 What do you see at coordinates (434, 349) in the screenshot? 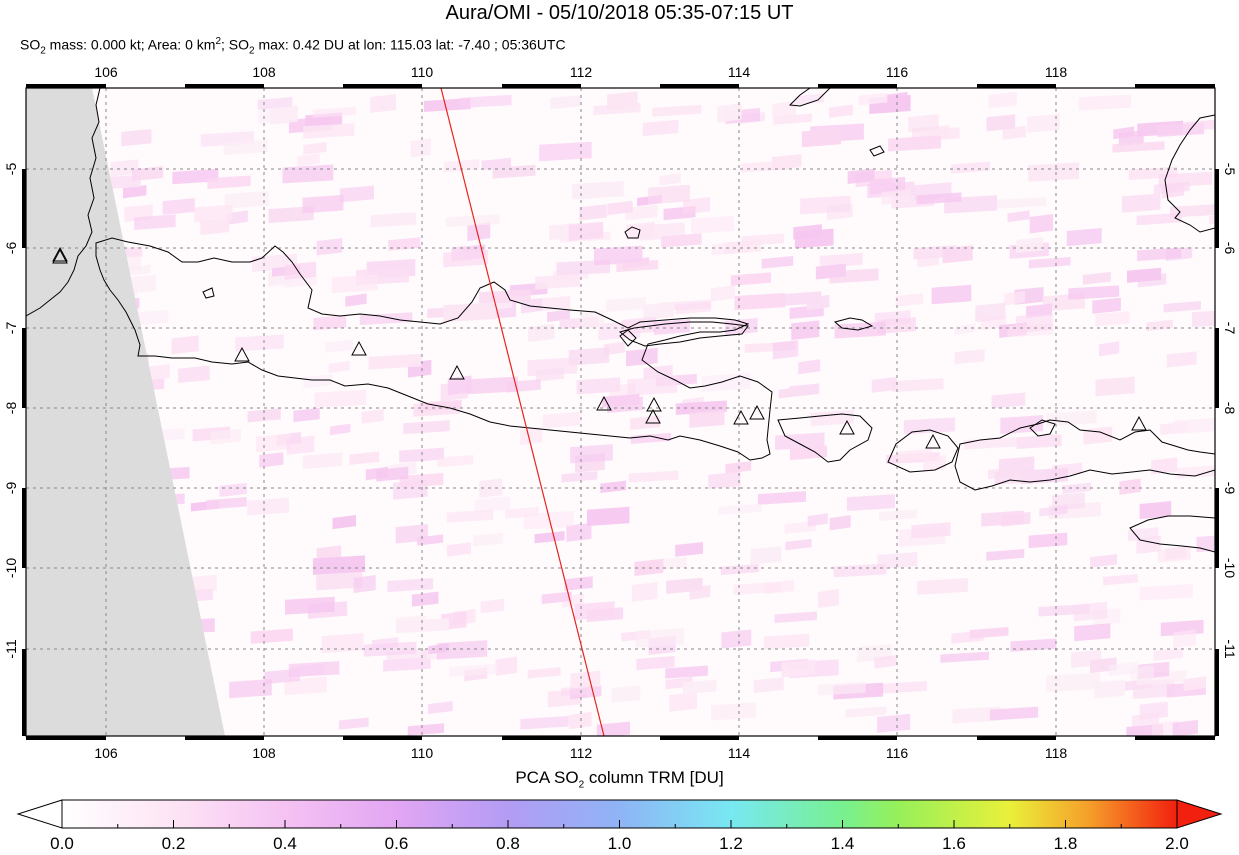
I see `java-coast` at bounding box center [434, 349].